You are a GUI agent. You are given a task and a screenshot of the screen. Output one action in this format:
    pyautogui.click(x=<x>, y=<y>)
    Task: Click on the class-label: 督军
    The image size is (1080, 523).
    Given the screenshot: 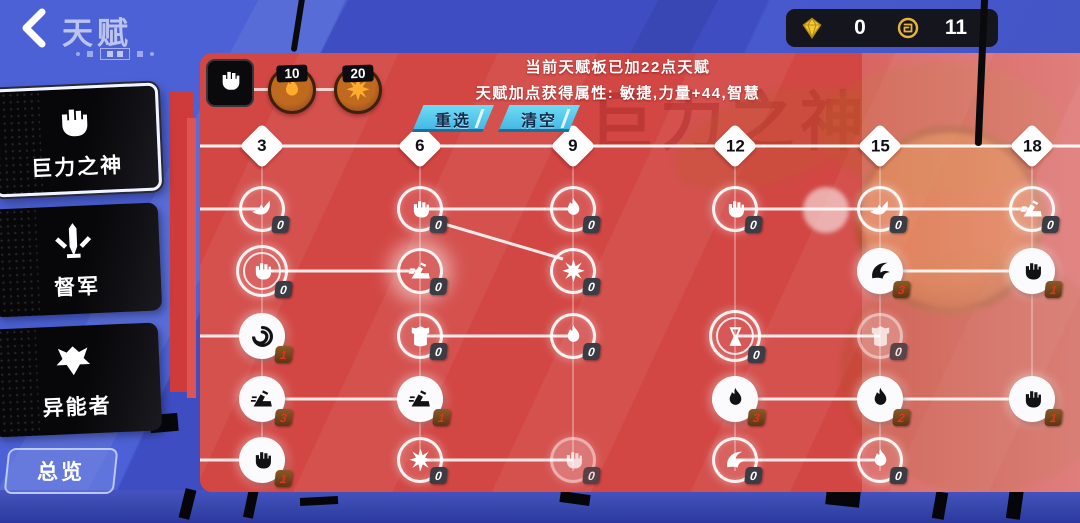 What is the action you would take?
    pyautogui.click(x=77, y=287)
    